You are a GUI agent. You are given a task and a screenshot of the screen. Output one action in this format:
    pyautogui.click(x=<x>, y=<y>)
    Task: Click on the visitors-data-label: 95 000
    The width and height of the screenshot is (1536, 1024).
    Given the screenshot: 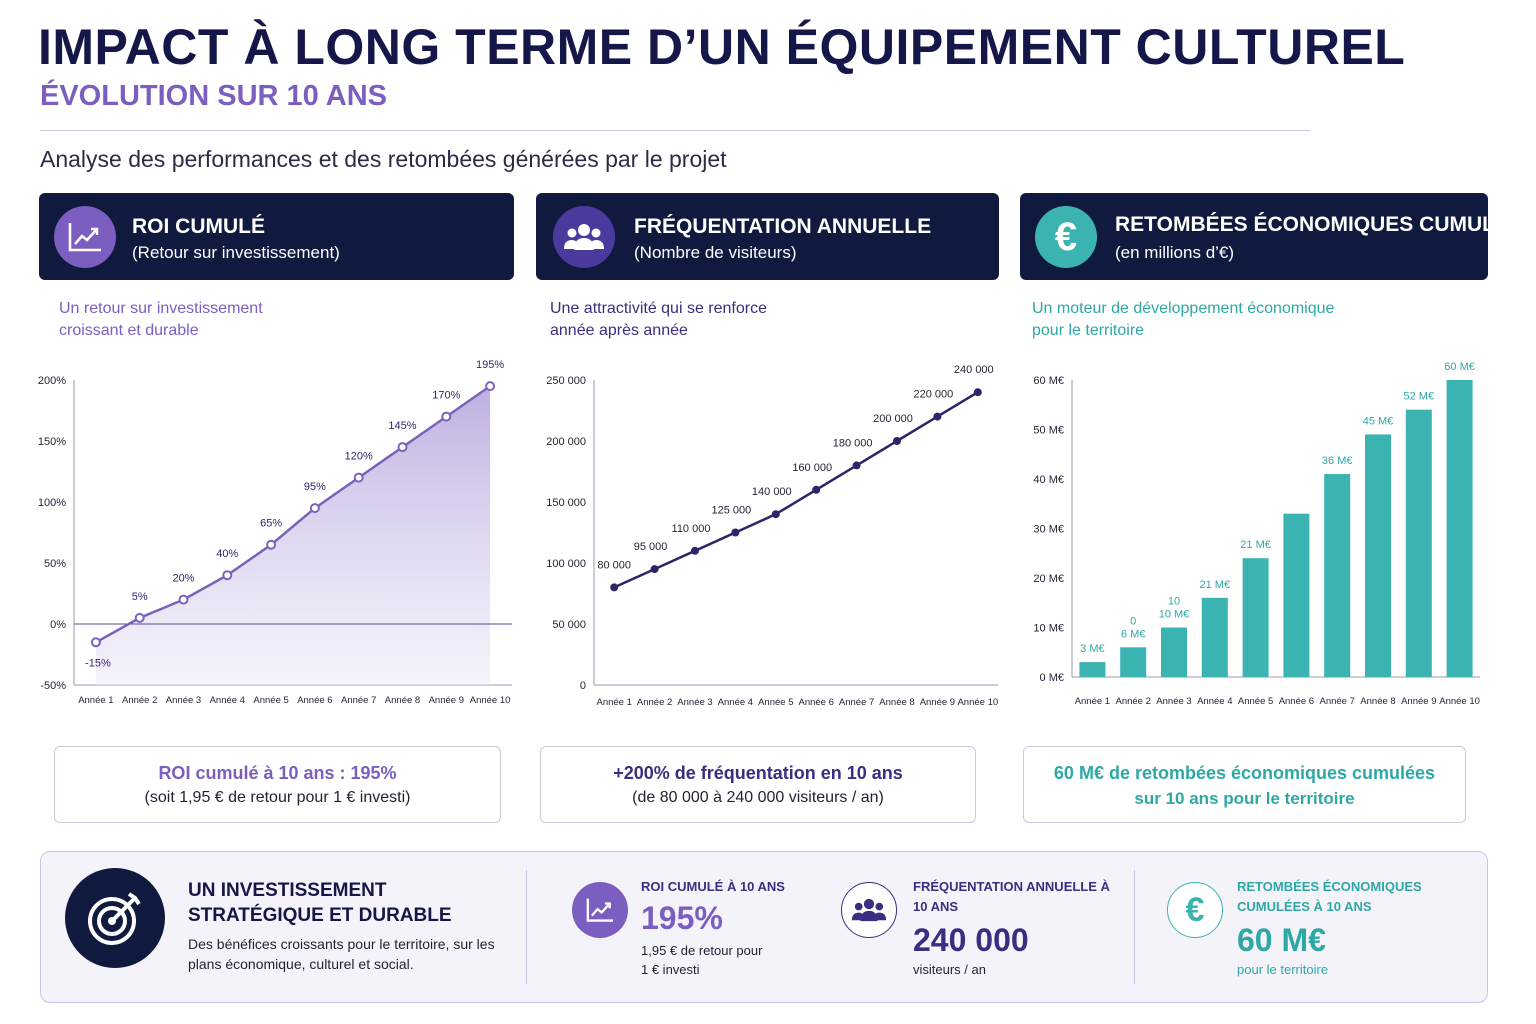 What is the action you would take?
    pyautogui.click(x=651, y=547)
    